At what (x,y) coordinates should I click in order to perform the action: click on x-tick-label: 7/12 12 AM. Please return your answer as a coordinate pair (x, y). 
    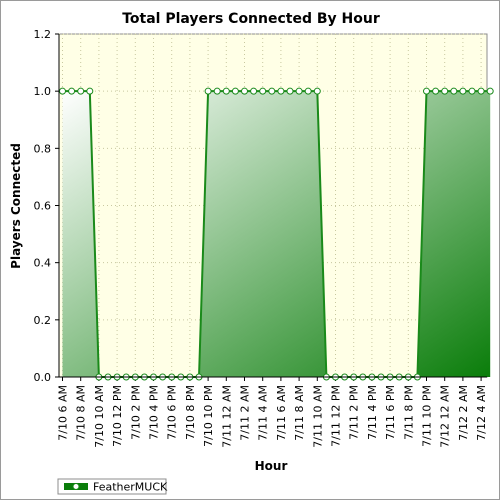
    Looking at the image, I should click on (445, 416).